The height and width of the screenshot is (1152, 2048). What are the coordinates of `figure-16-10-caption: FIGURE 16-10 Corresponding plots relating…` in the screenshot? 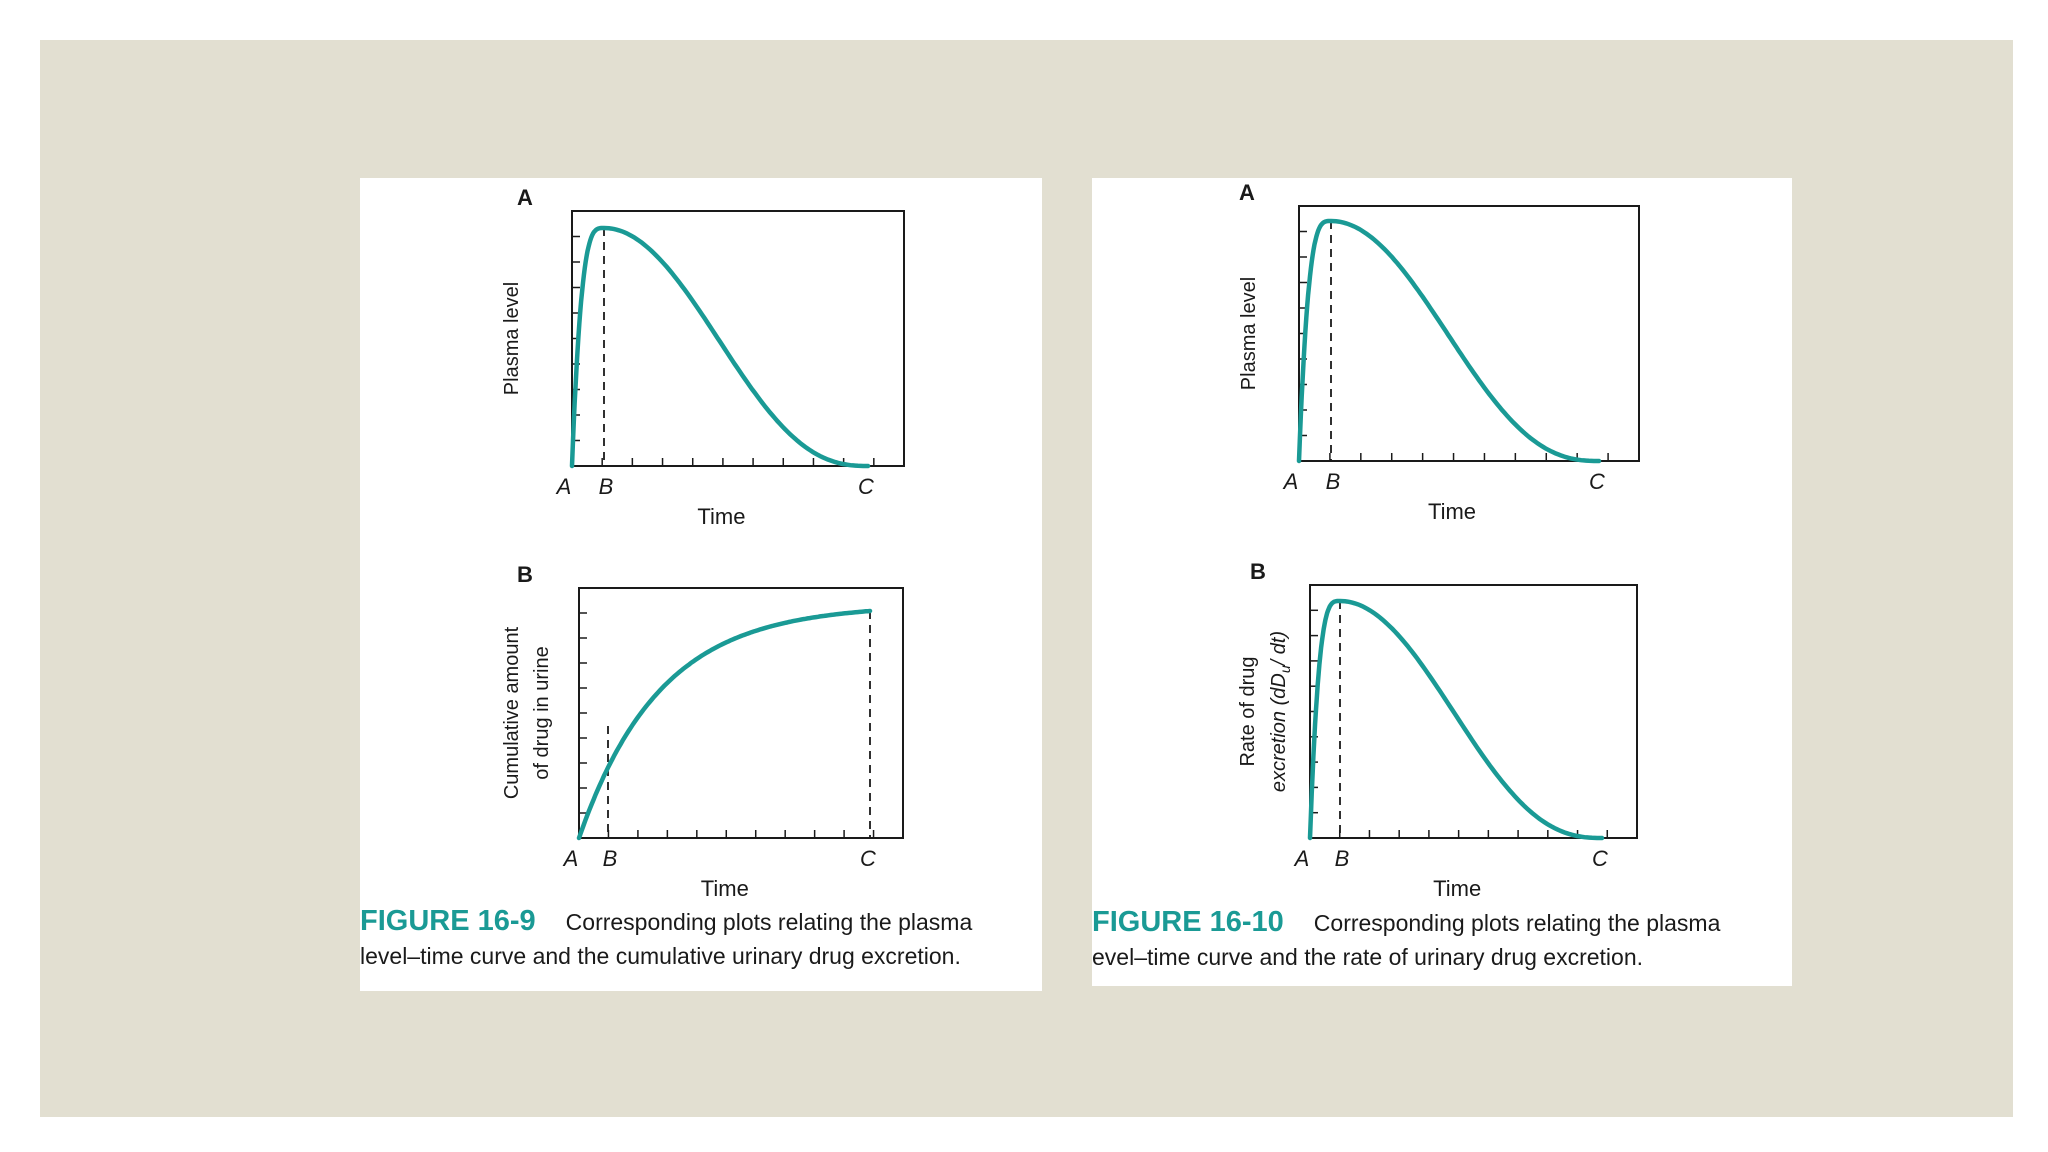 It's located at (1406, 939).